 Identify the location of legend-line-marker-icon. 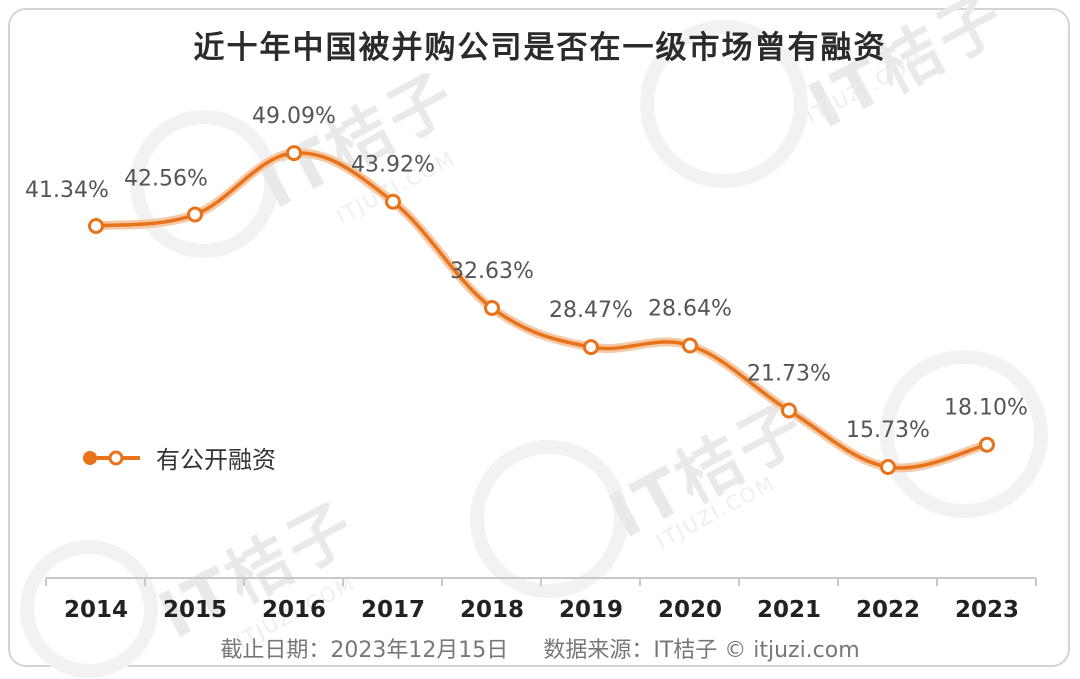
(111, 457).